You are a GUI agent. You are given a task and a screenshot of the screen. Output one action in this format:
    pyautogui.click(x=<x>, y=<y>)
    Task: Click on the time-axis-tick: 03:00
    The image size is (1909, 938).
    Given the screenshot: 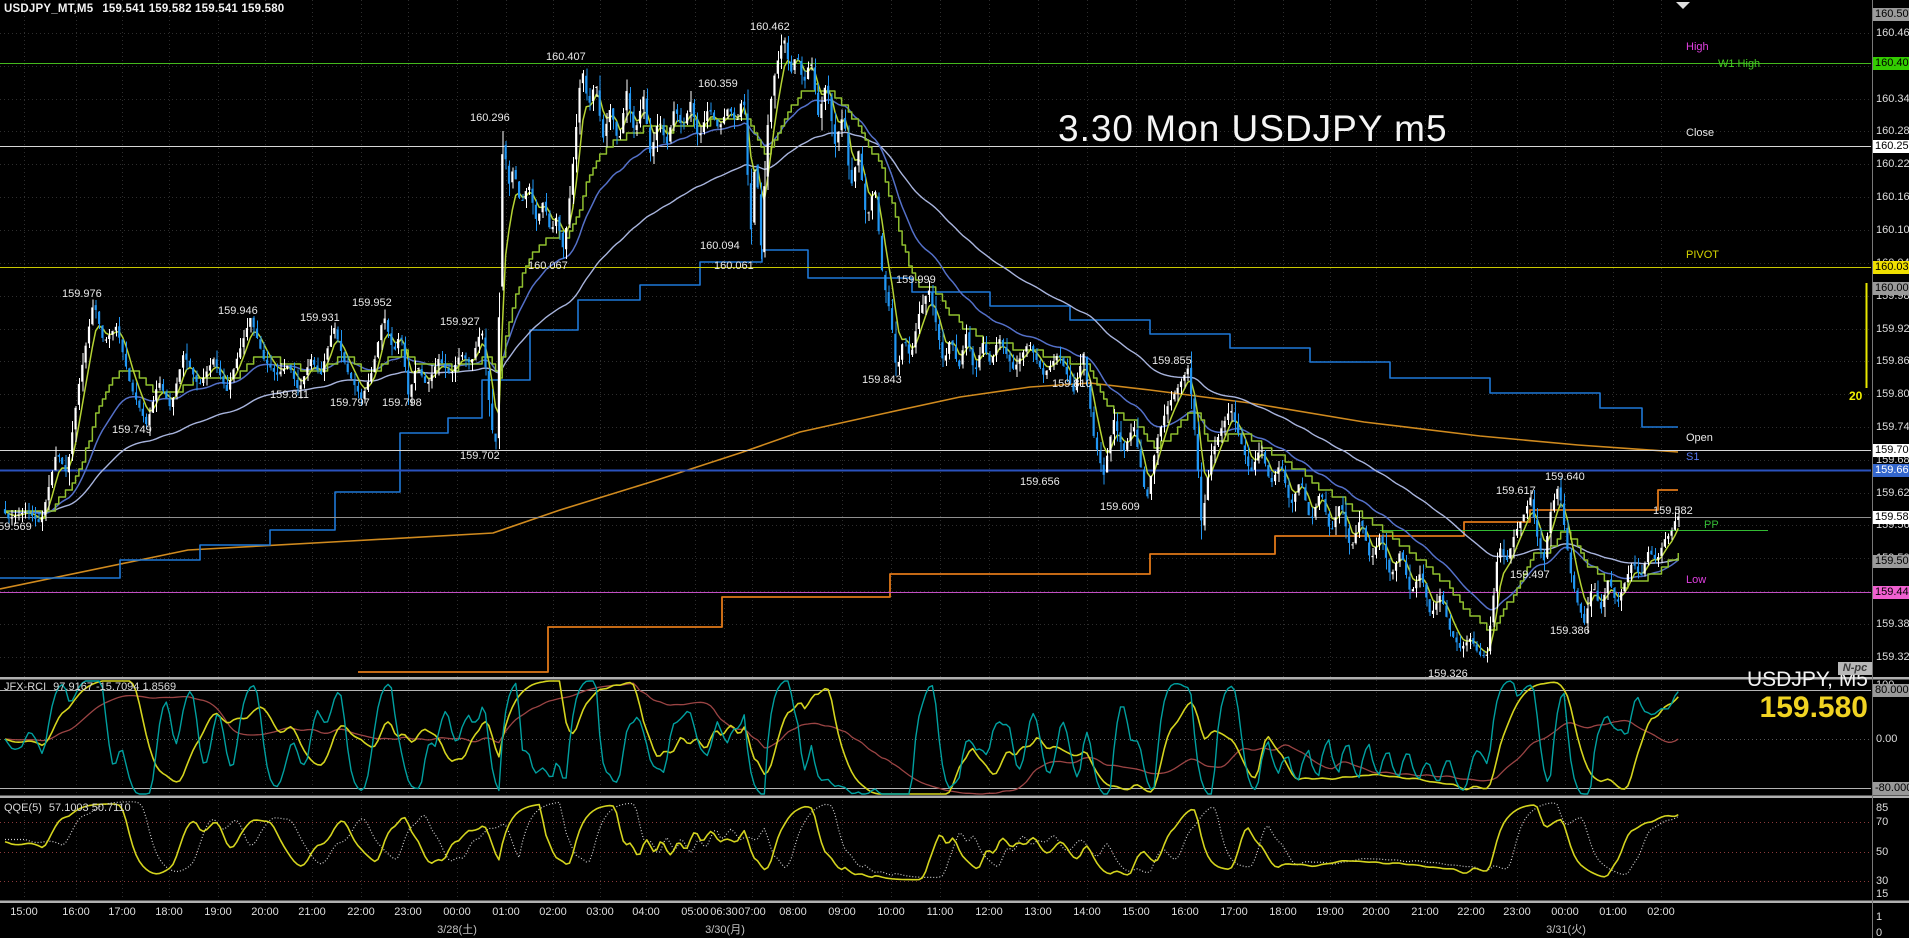 What is the action you would take?
    pyautogui.click(x=600, y=912)
    